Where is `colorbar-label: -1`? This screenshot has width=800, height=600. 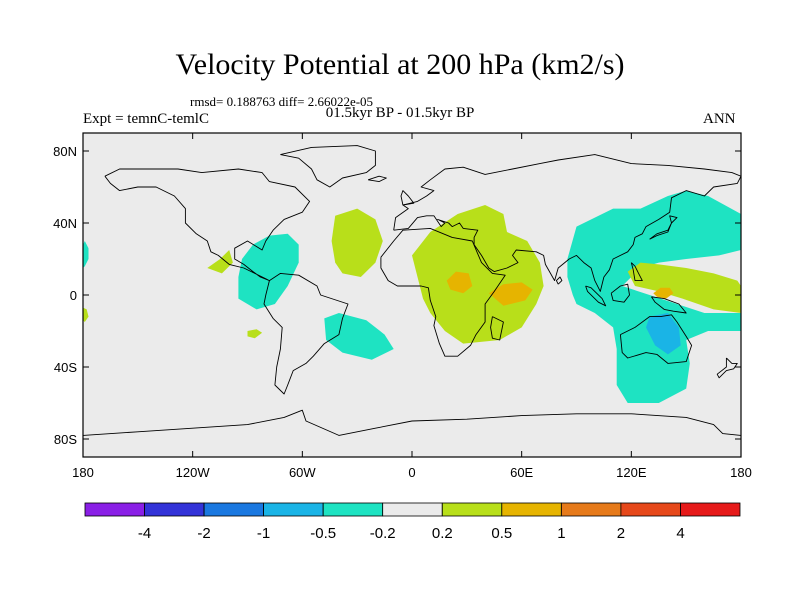 colorbar-label: -1 is located at coordinates (263, 533).